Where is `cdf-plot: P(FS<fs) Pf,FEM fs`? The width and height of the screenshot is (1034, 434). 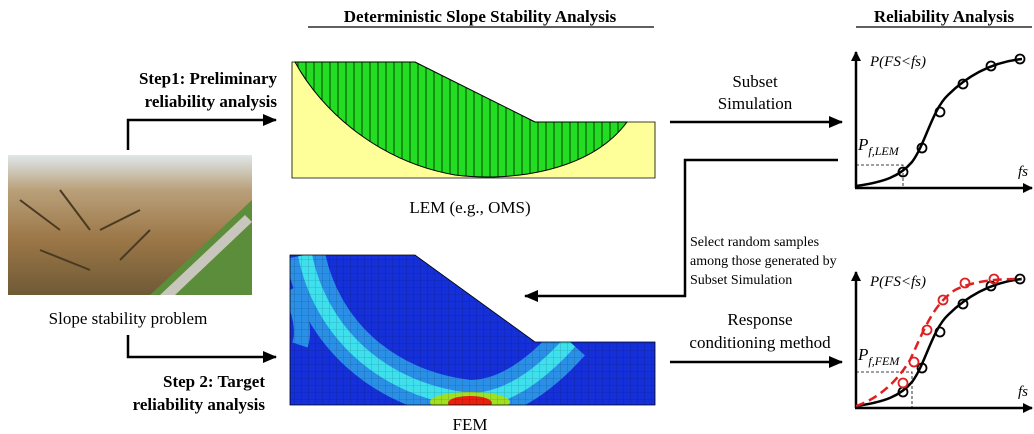 cdf-plot: P(FS<fs) Pf,FEM fs is located at coordinates (942, 342).